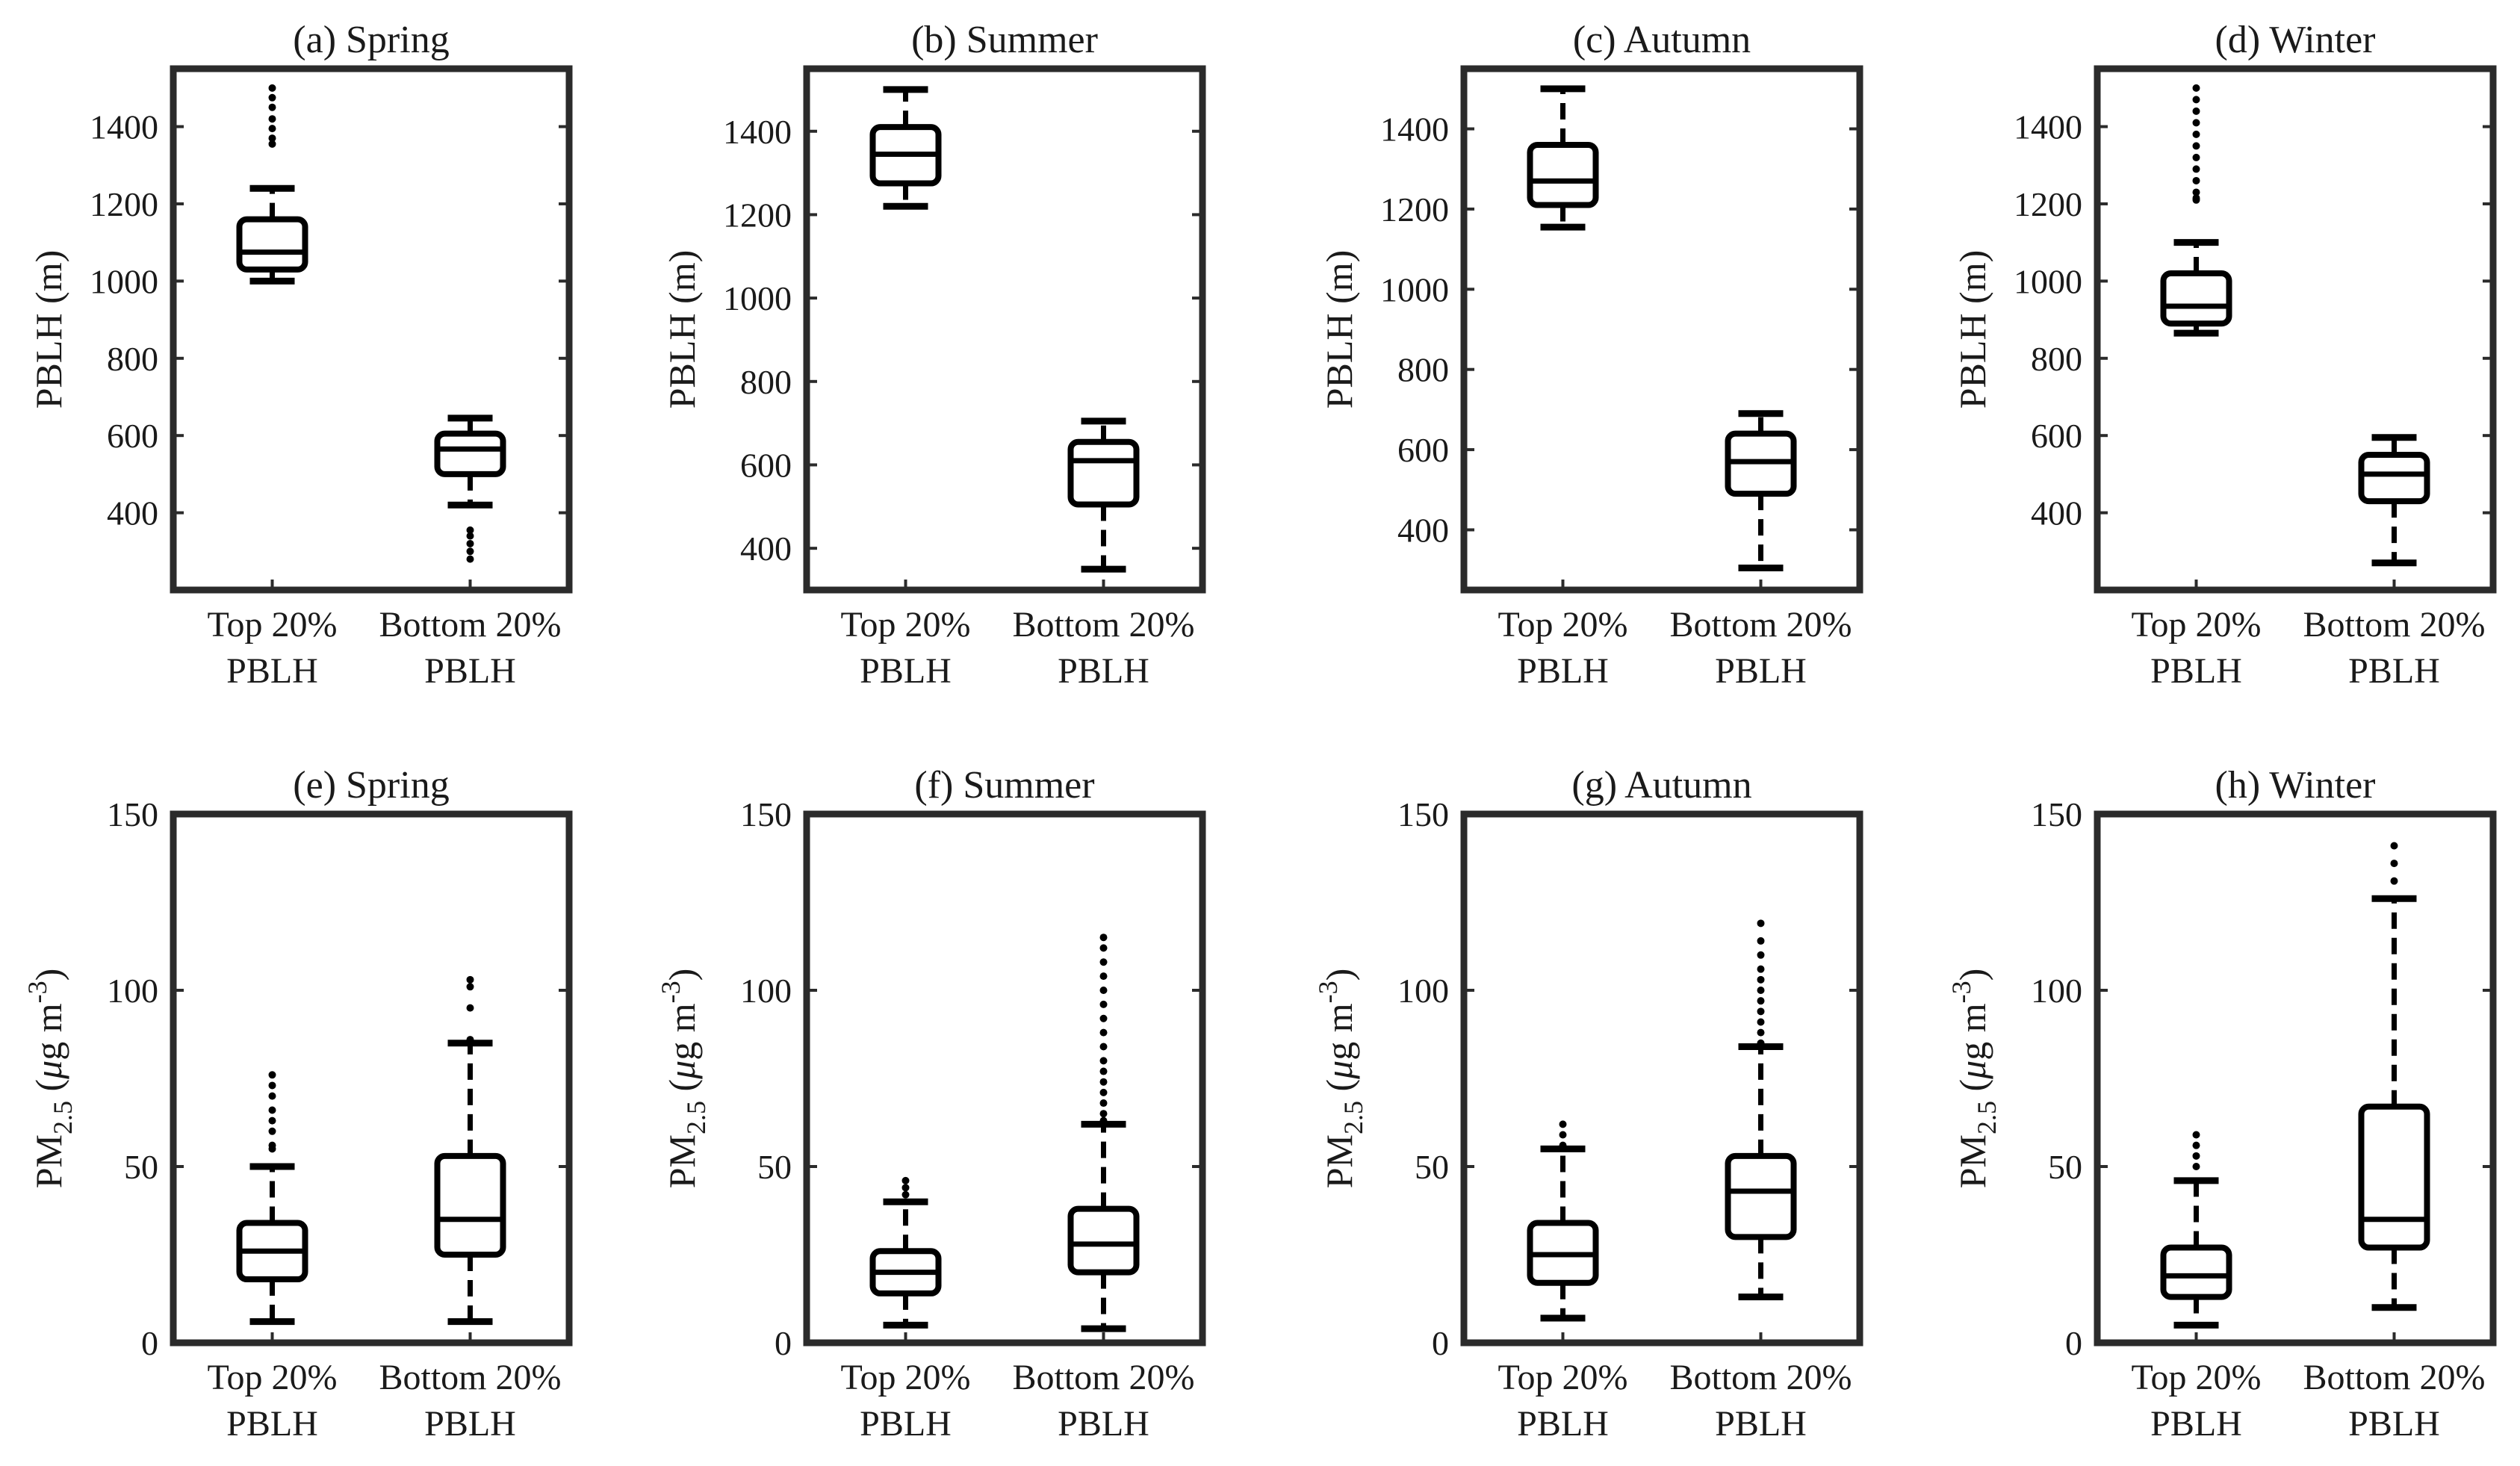  I want to click on panel-title: (b) Summer, so click(1004, 40).